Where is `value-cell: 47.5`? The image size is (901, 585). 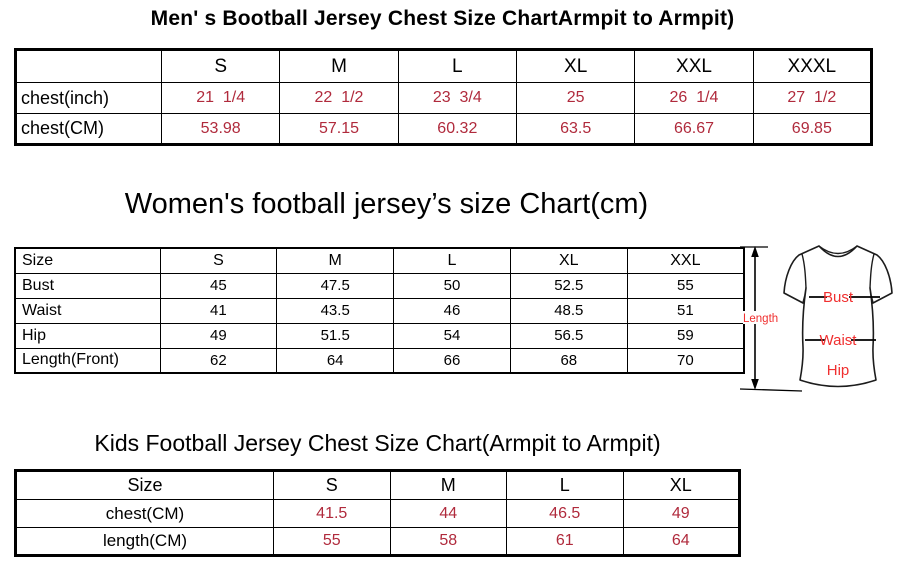
value-cell: 47.5 is located at coordinates (335, 285).